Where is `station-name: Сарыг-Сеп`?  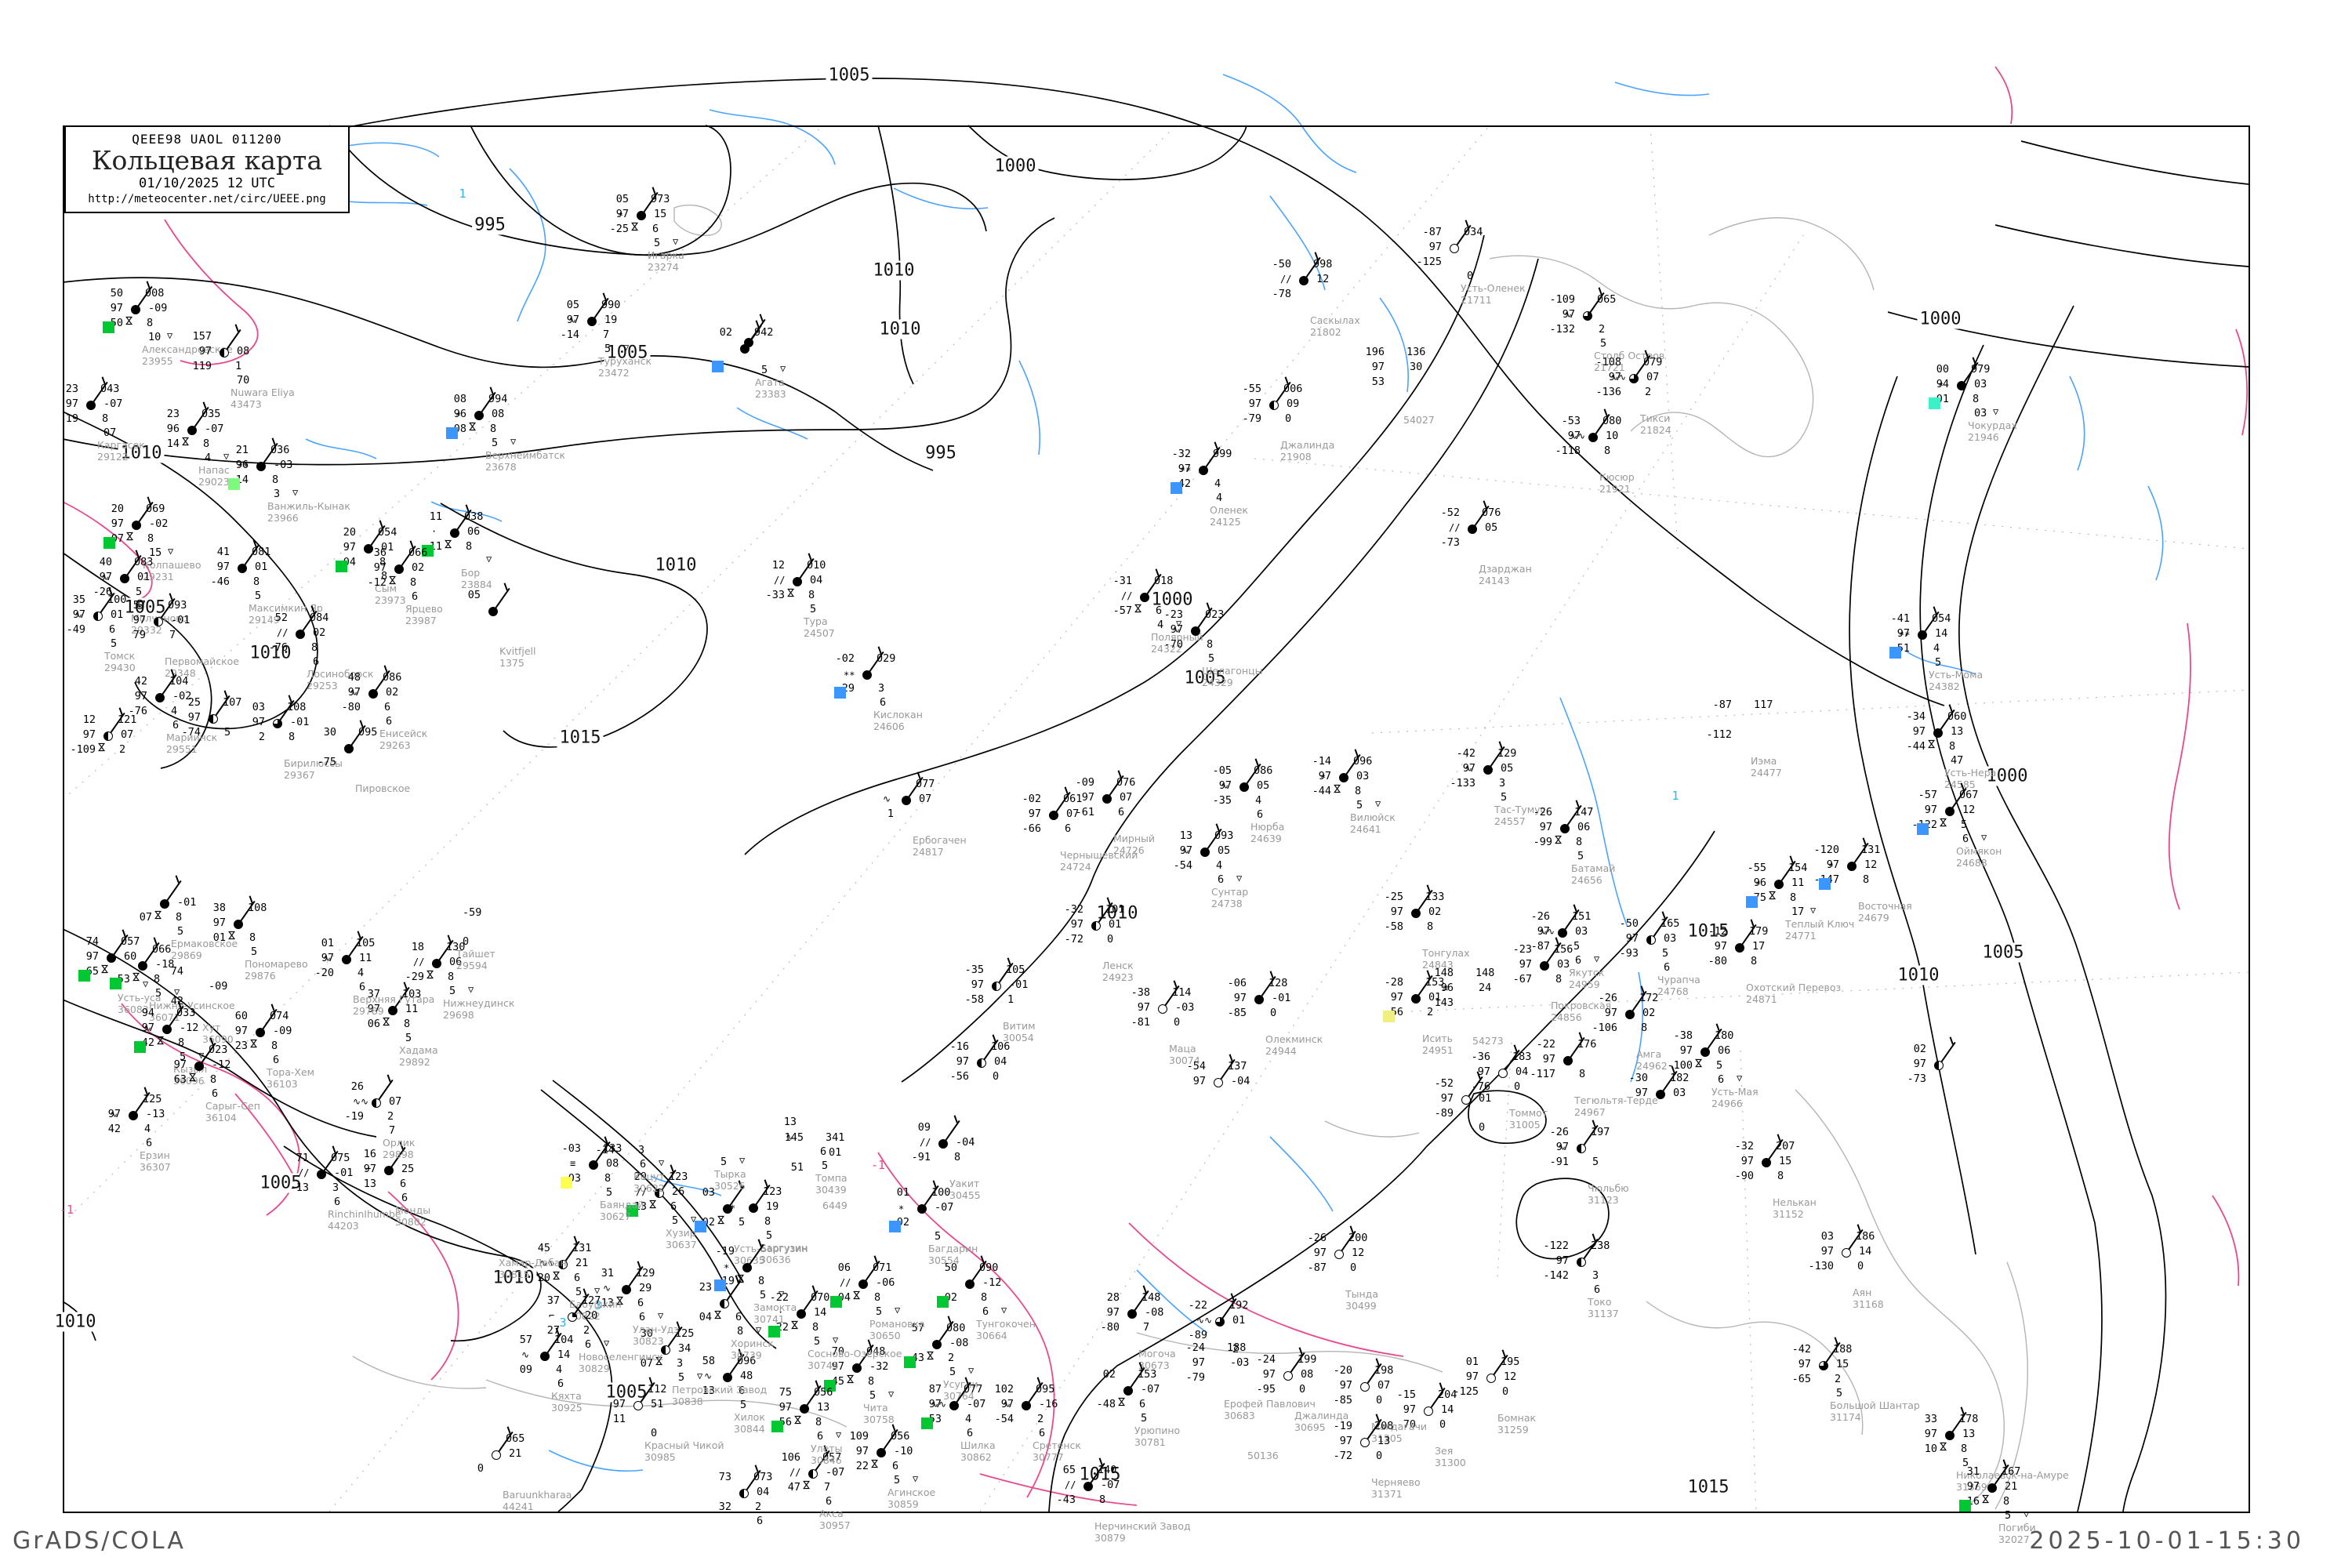
station-name: Сарыг-Сеп is located at coordinates (232, 1106).